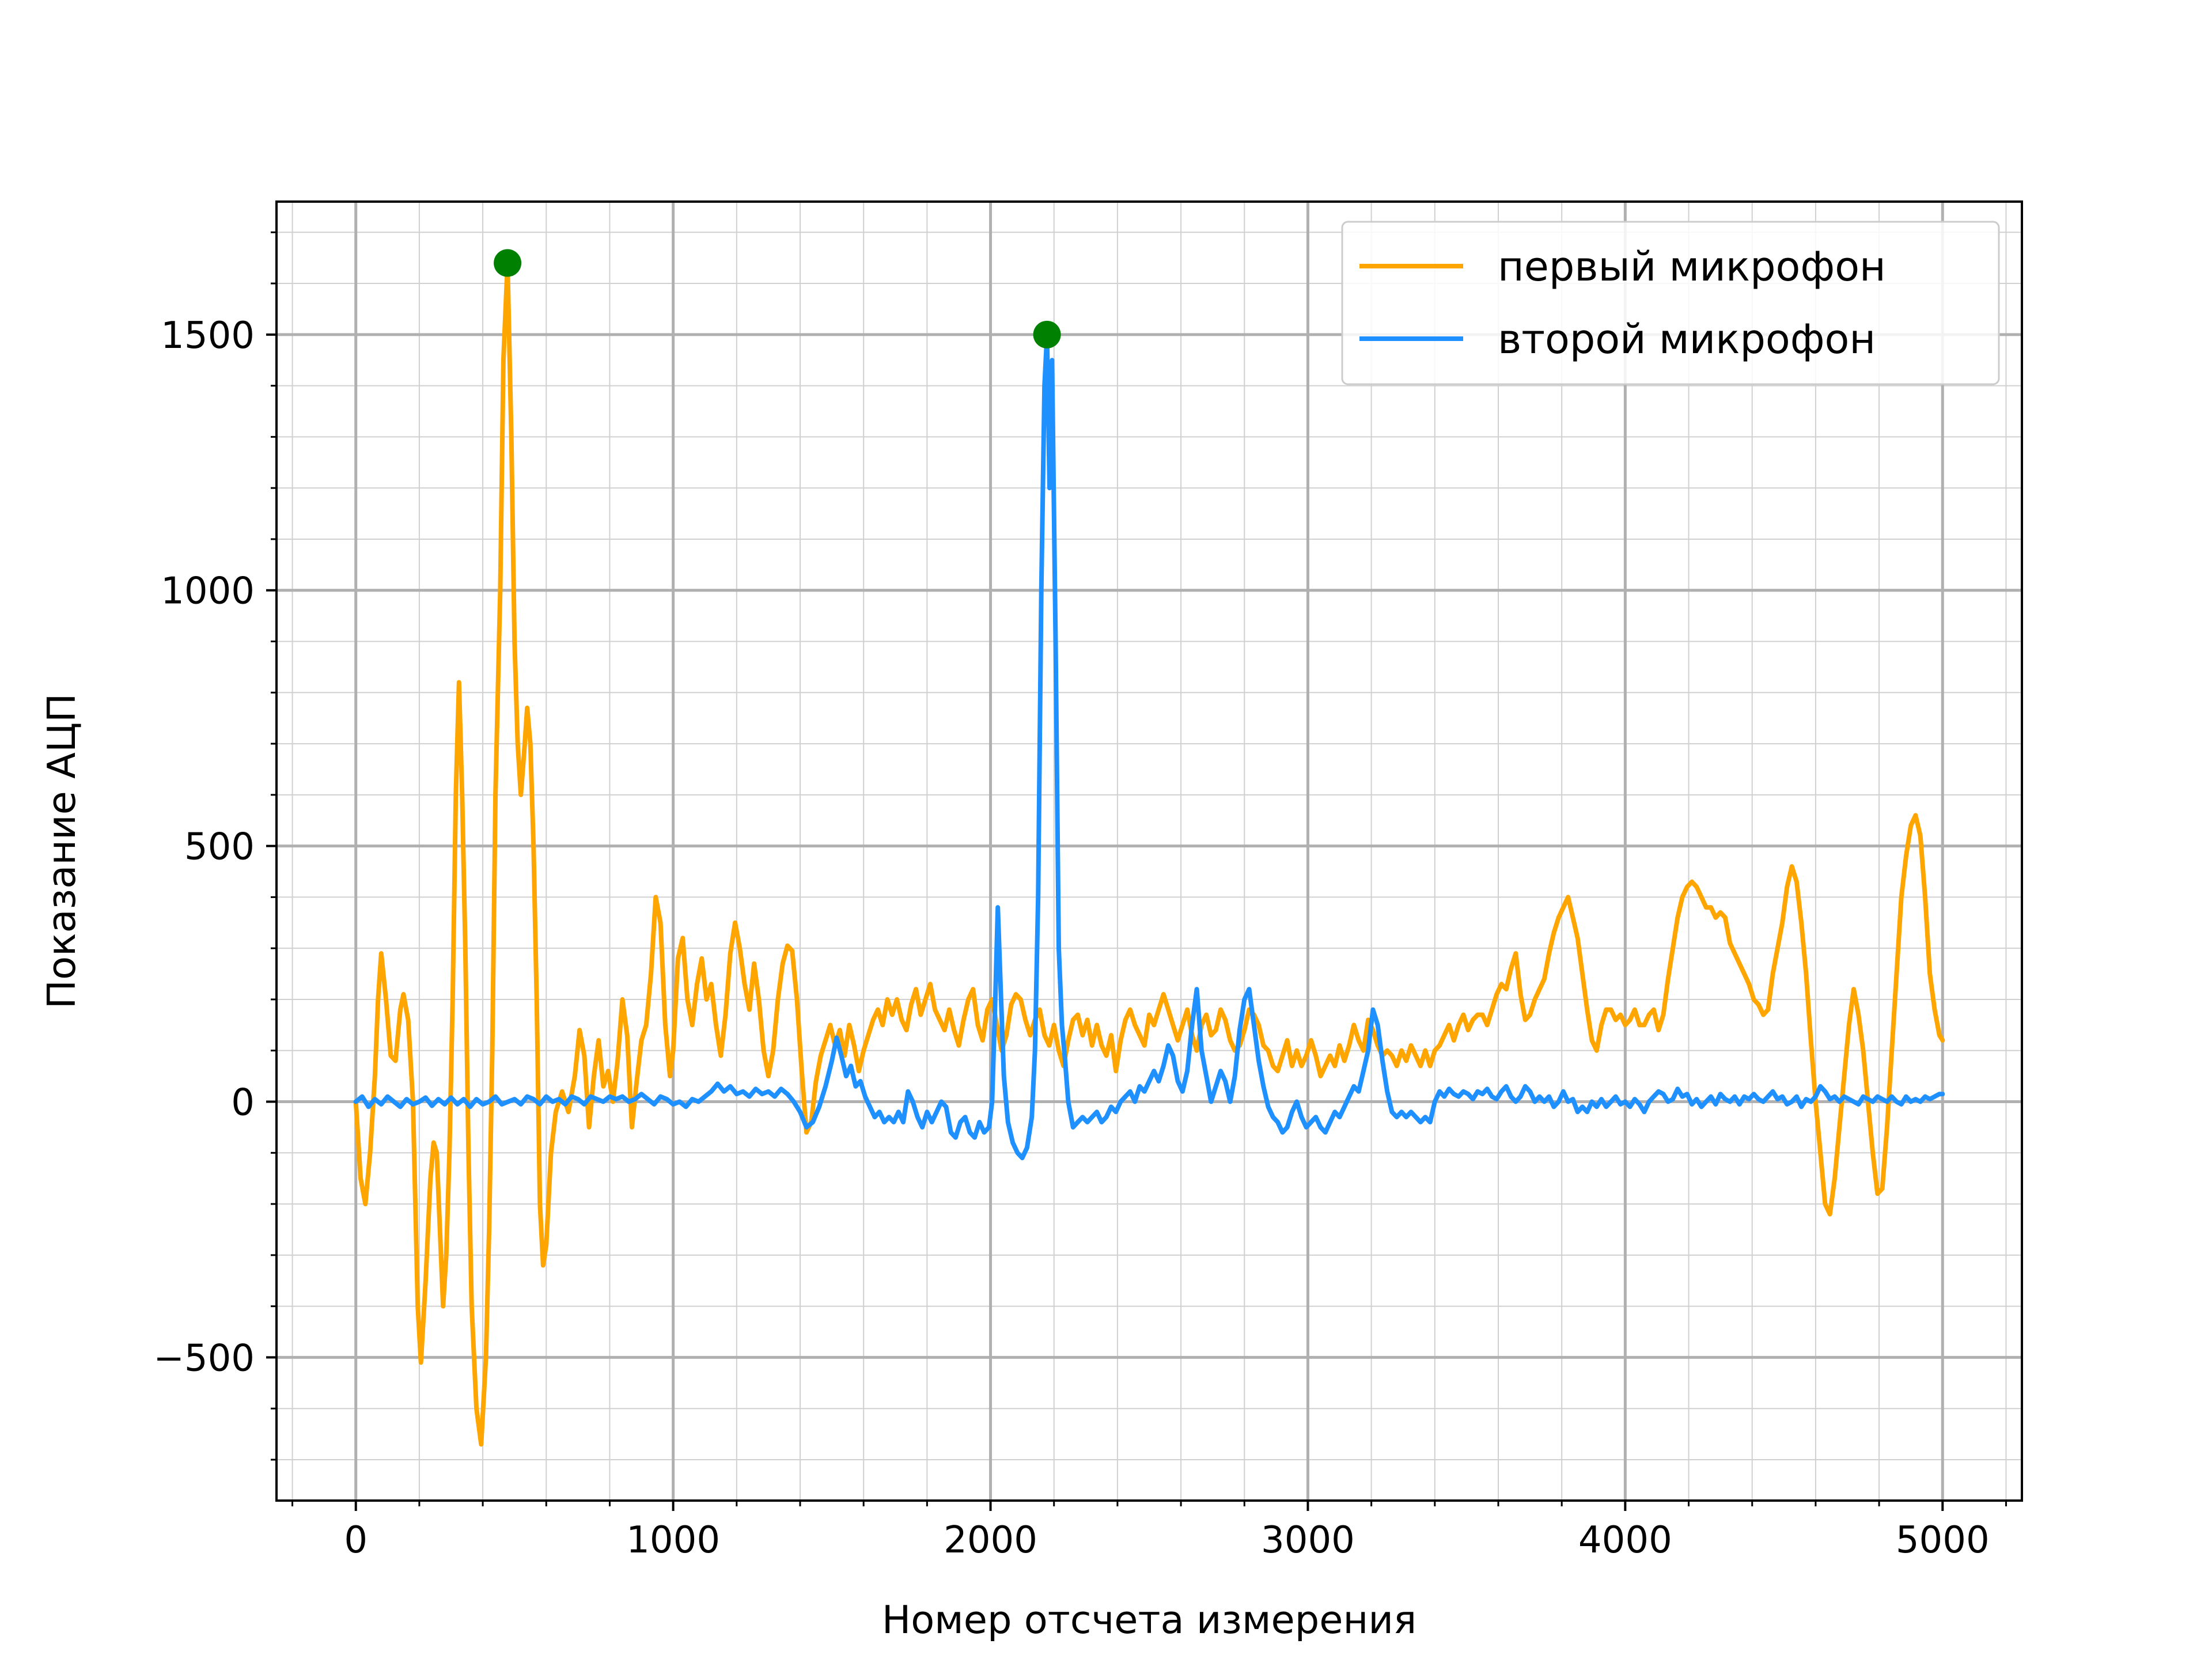 The height and width of the screenshot is (1659, 2212). I want to click on y-axis-ticks: −500 0 500 1000 1500, so click(214, 846).